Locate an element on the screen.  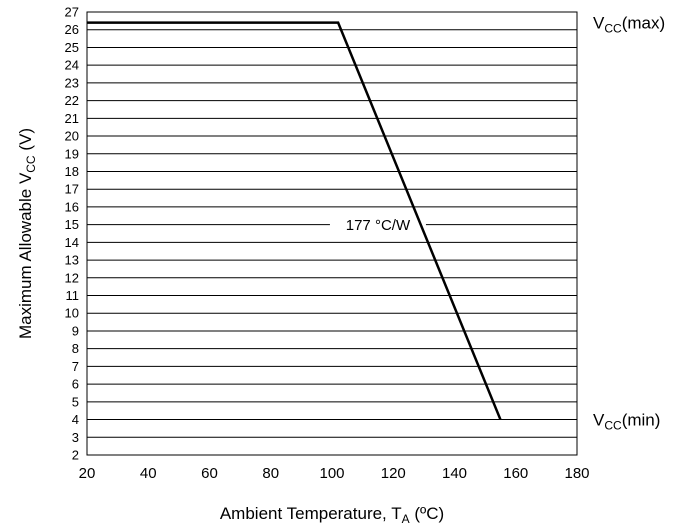
y-tick-label-16: 16 is located at coordinates (72, 206).